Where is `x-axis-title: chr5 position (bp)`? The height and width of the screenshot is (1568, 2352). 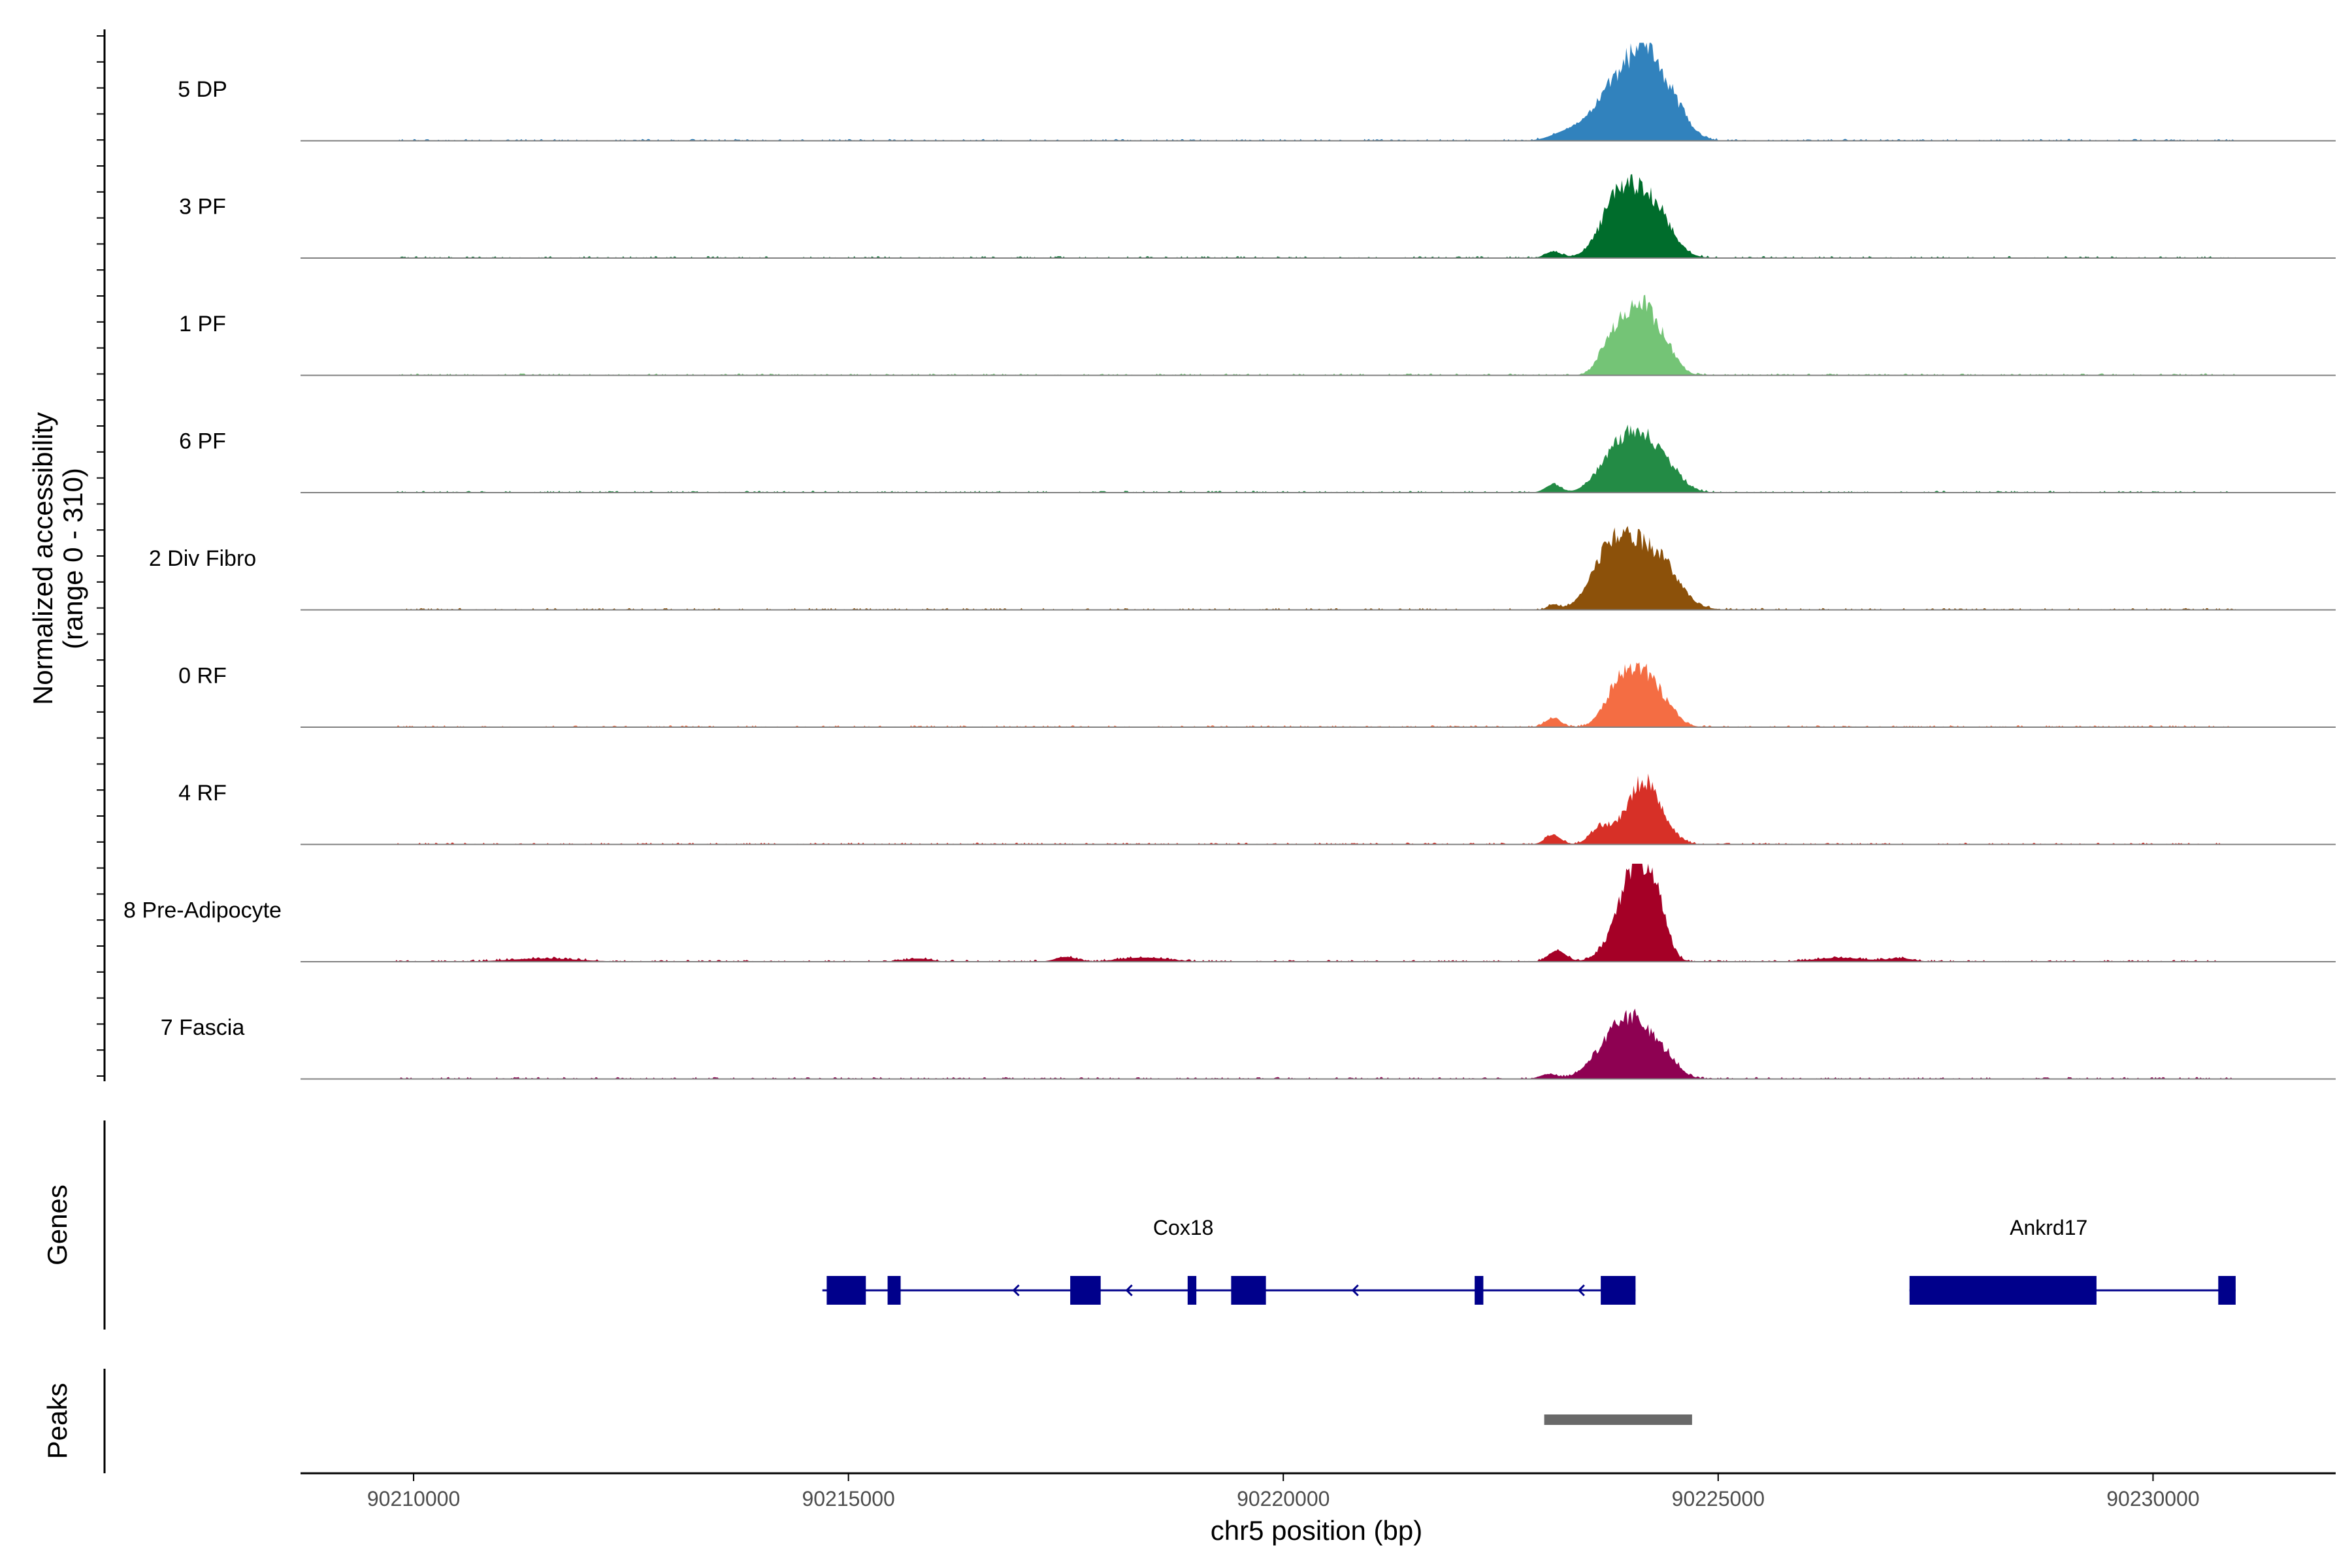
x-axis-title: chr5 position (bp) is located at coordinates (1317, 1530).